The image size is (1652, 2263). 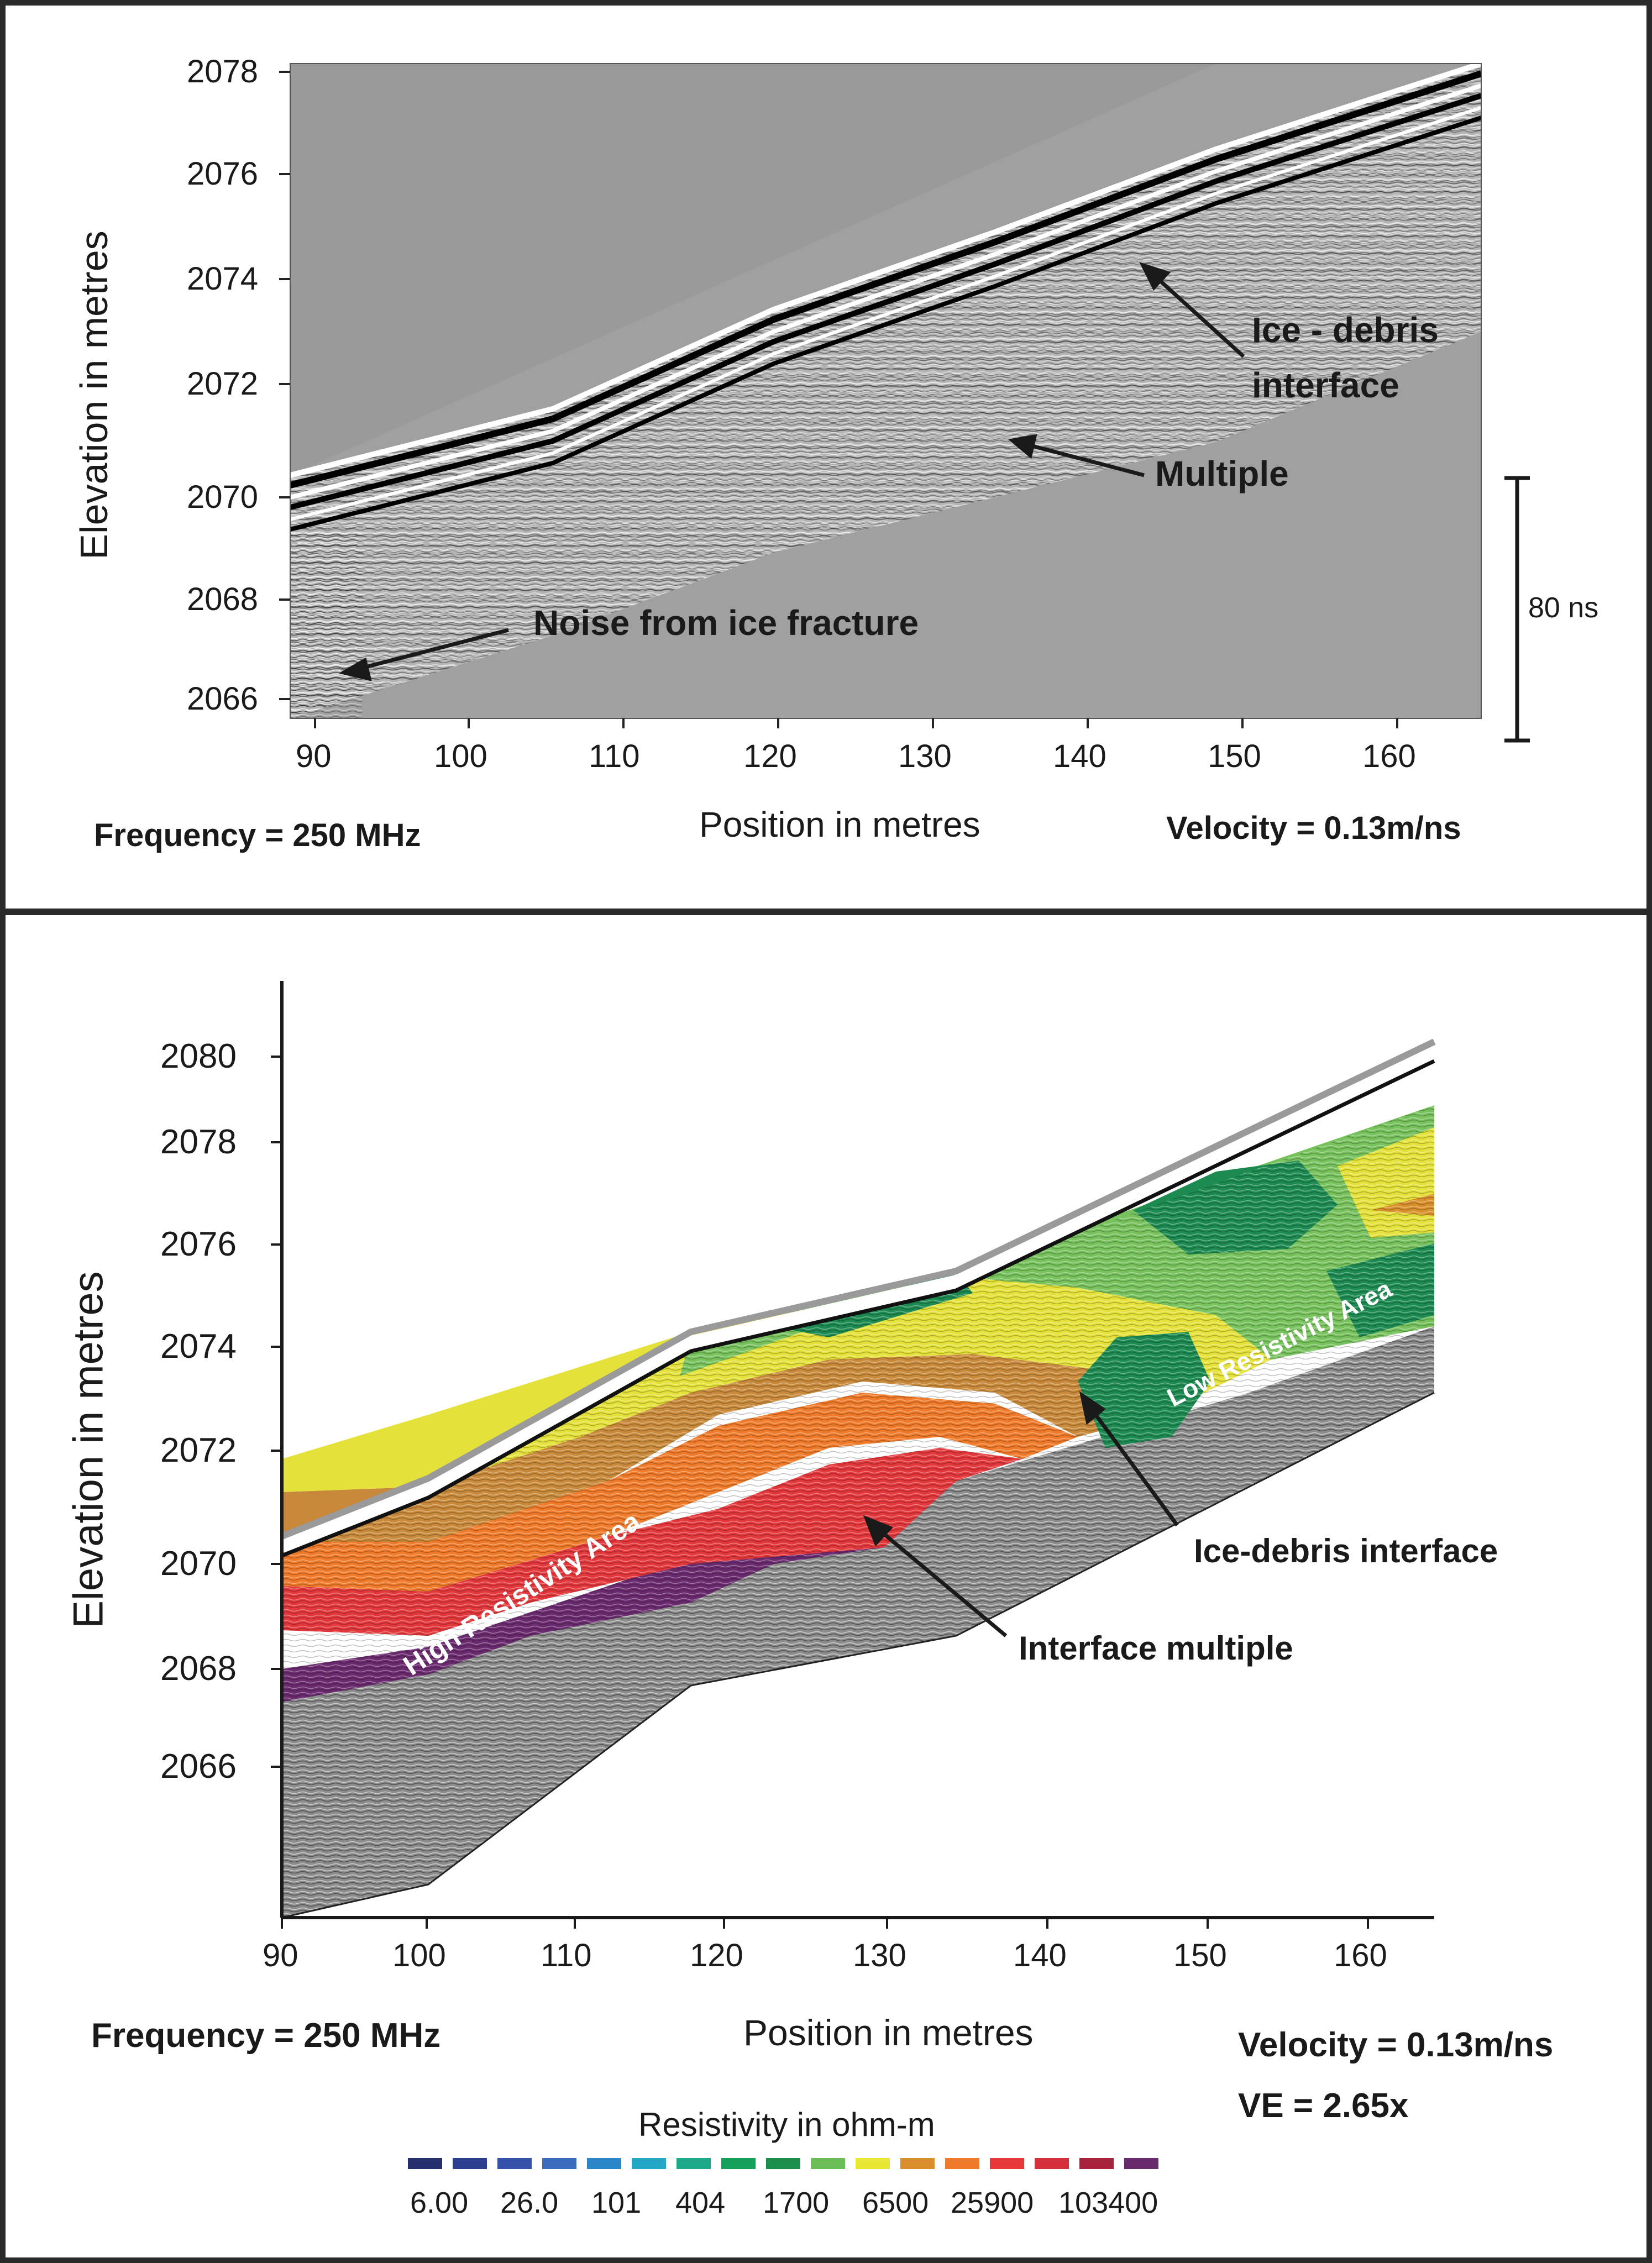 What do you see at coordinates (716, 1956) in the screenshot?
I see `bottom-x-tick: 120` at bounding box center [716, 1956].